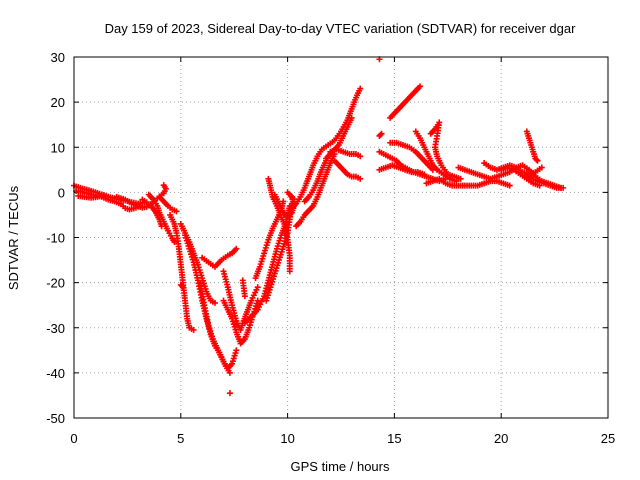  Describe the element at coordinates (55, 418) in the screenshot. I see `y-tick-label: -50` at that location.